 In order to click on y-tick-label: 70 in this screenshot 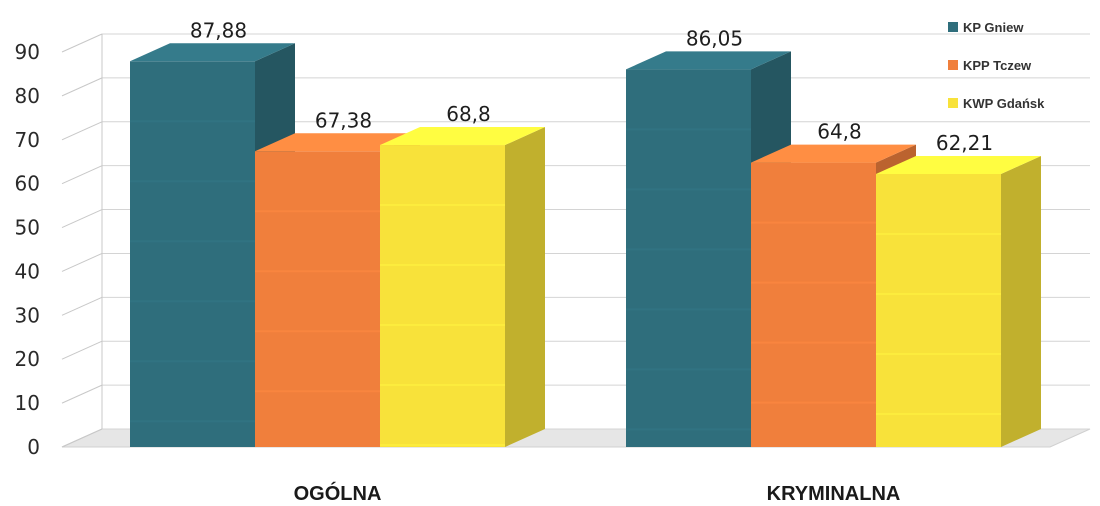, I will do `click(27, 140)`.